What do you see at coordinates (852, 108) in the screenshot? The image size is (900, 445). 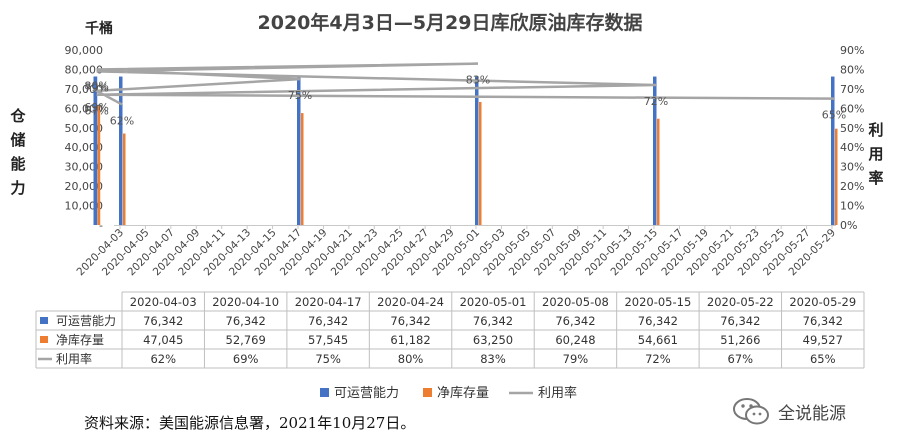 I see `y2-tick-label: 60%` at bounding box center [852, 108].